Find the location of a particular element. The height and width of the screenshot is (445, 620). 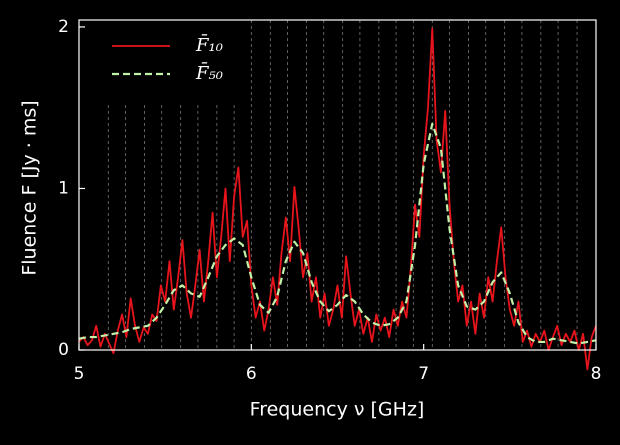

x-tick-label: 7 is located at coordinates (423, 374).